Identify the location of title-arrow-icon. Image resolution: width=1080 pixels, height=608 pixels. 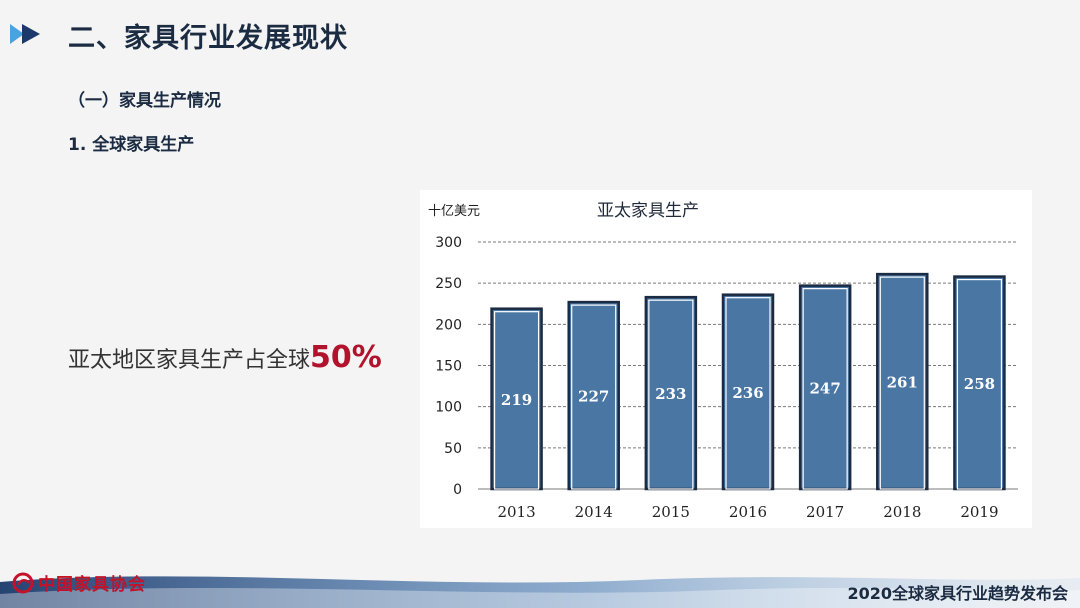
(25, 34).